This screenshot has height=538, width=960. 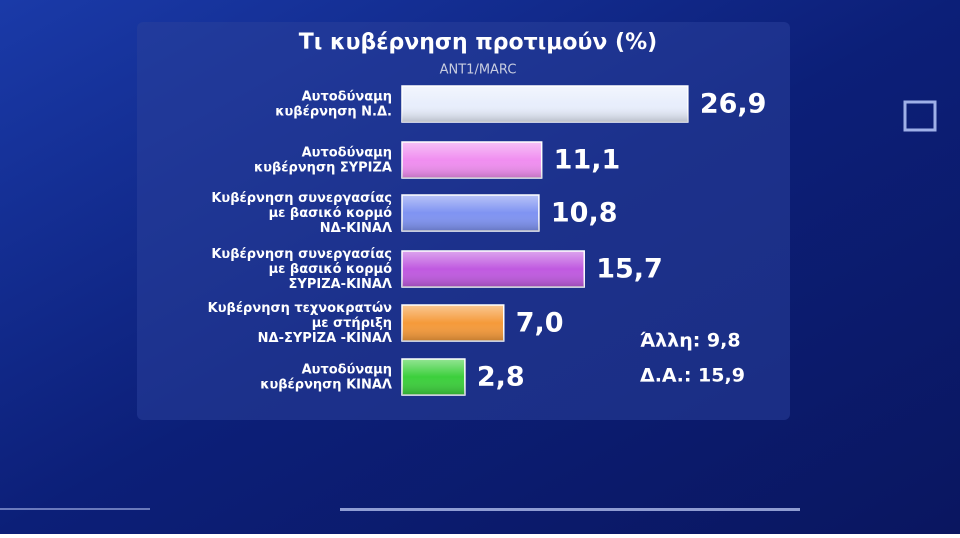 I want to click on value-label: 26,9, so click(x=733, y=104).